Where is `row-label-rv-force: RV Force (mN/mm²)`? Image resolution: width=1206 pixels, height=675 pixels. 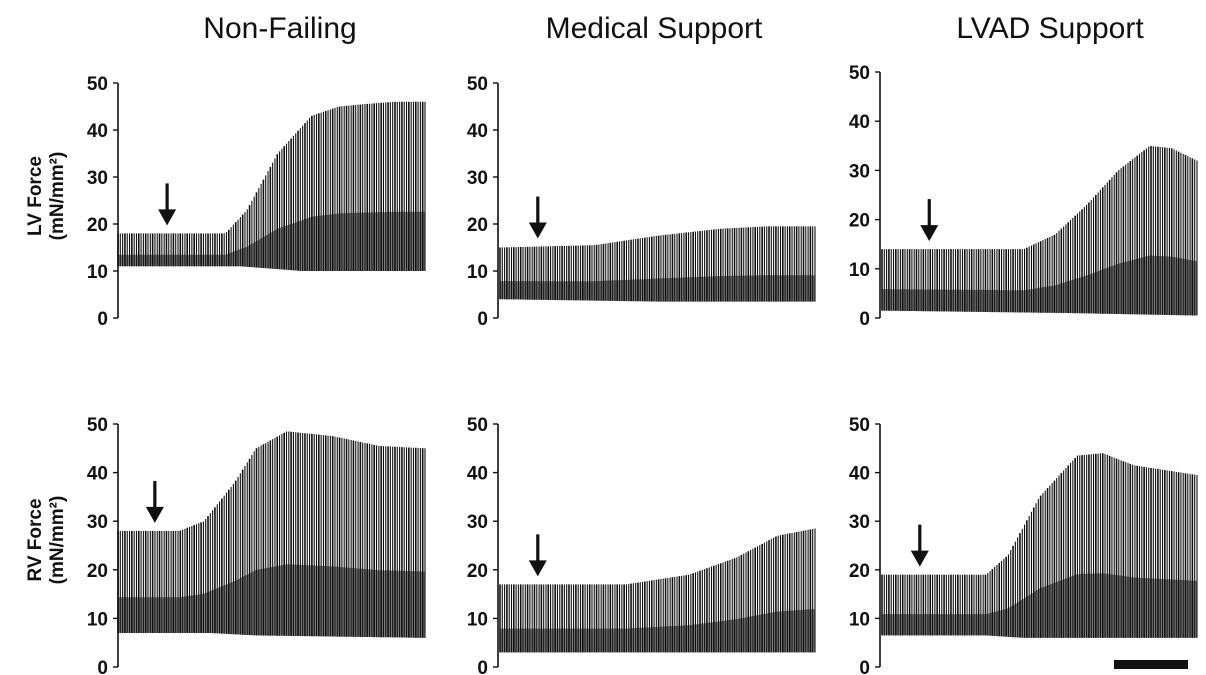
row-label-rv-force: RV Force (mN/mm²) is located at coordinates (46, 540).